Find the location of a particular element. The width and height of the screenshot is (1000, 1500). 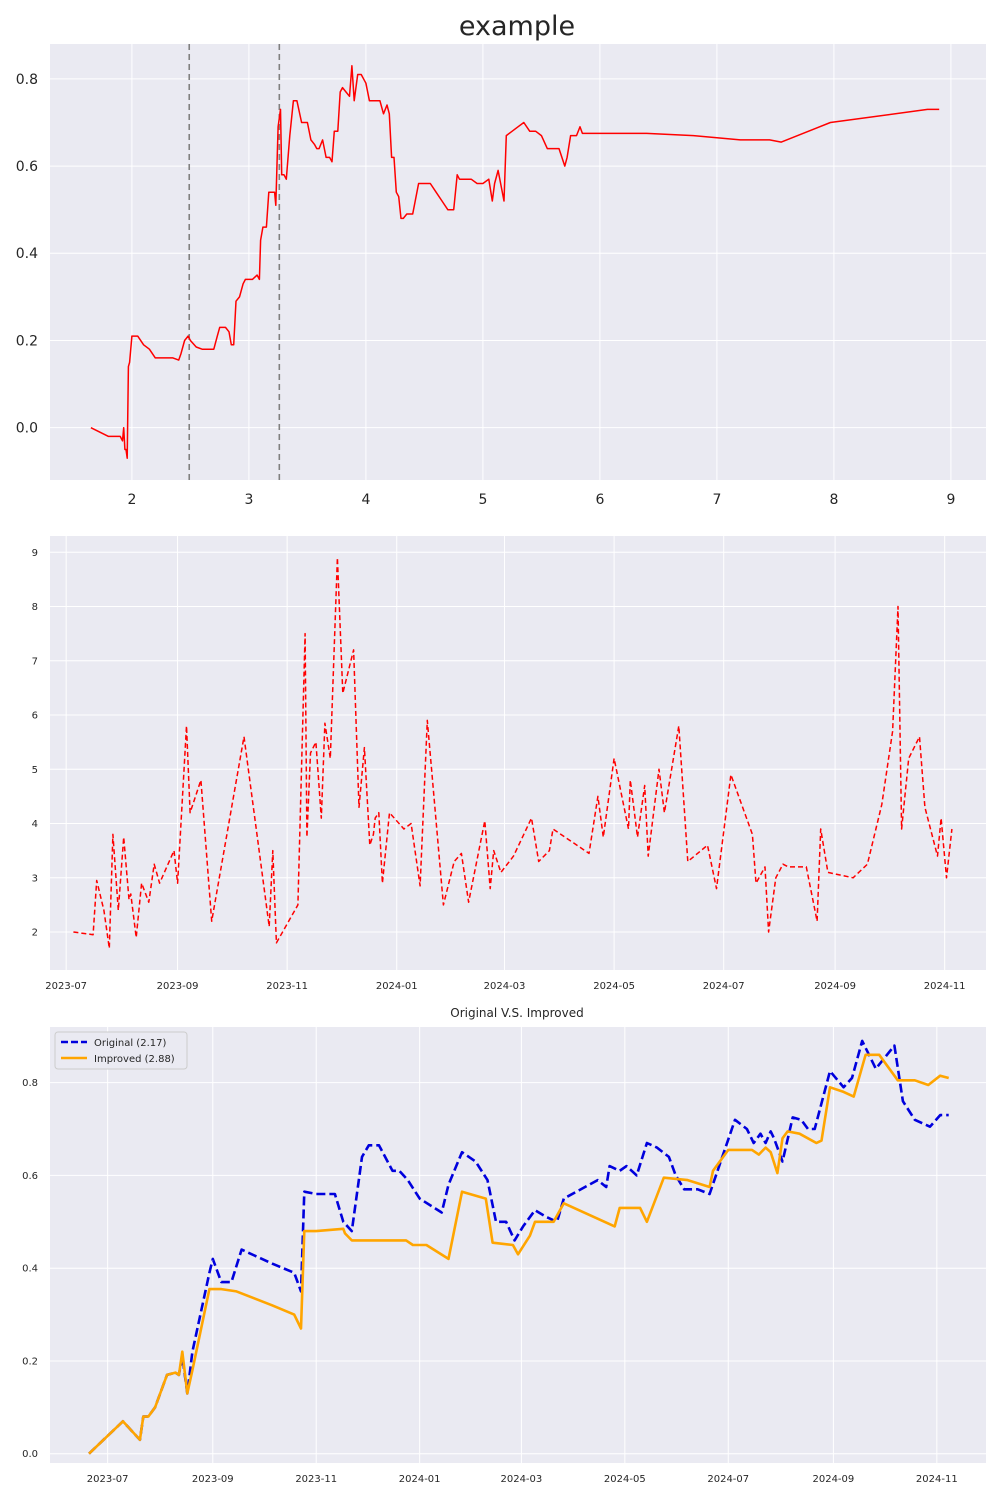

legend-label: Improved (2.88) is located at coordinates (134, 1059).